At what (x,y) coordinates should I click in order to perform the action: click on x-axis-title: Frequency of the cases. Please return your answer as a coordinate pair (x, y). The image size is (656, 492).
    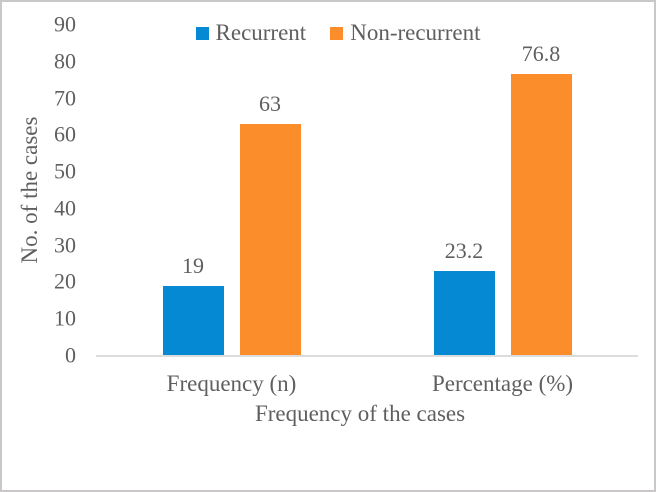
    Looking at the image, I should click on (360, 413).